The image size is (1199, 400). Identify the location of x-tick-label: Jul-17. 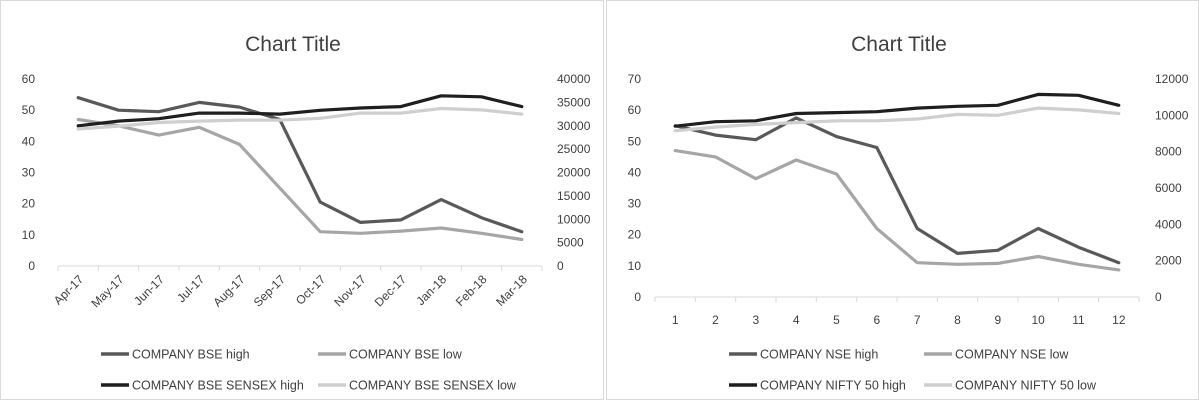
(190, 288).